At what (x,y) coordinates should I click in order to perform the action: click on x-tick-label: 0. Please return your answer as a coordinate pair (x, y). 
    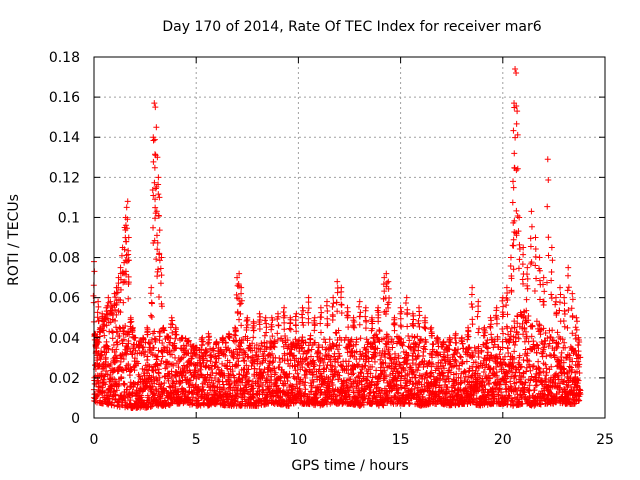
    Looking at the image, I should click on (94, 440).